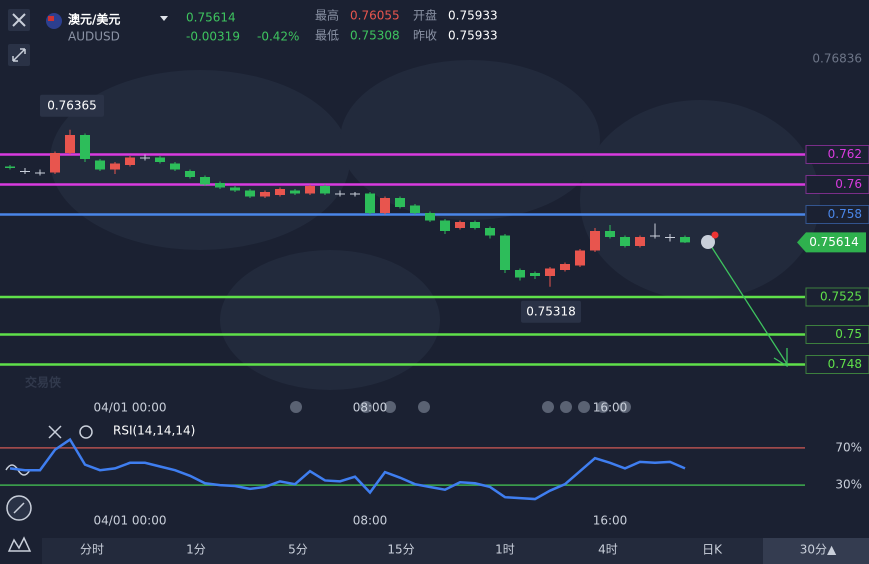 The width and height of the screenshot is (869, 564). Describe the element at coordinates (92, 550) in the screenshot. I see `timeframe-button: 分时` at that location.